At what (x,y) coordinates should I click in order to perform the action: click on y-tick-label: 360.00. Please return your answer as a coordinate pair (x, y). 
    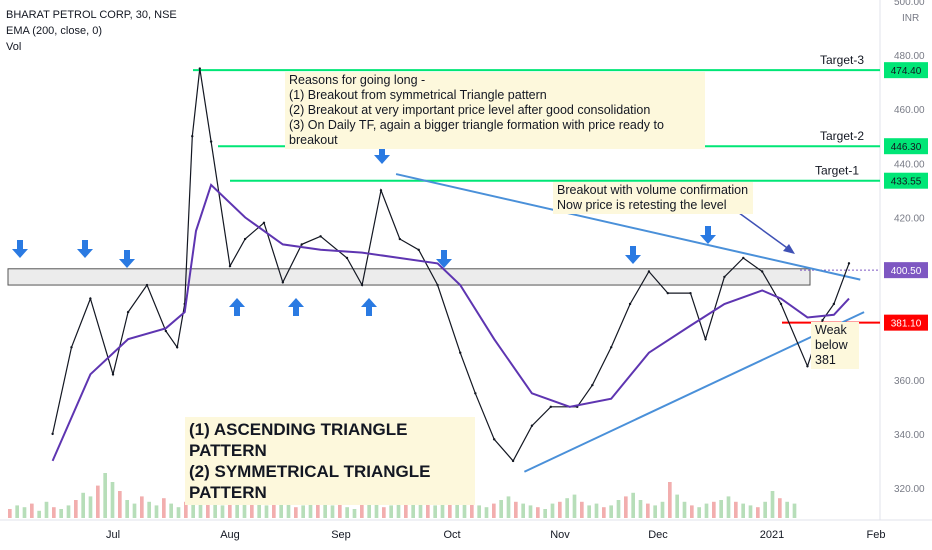
    Looking at the image, I should click on (909, 381).